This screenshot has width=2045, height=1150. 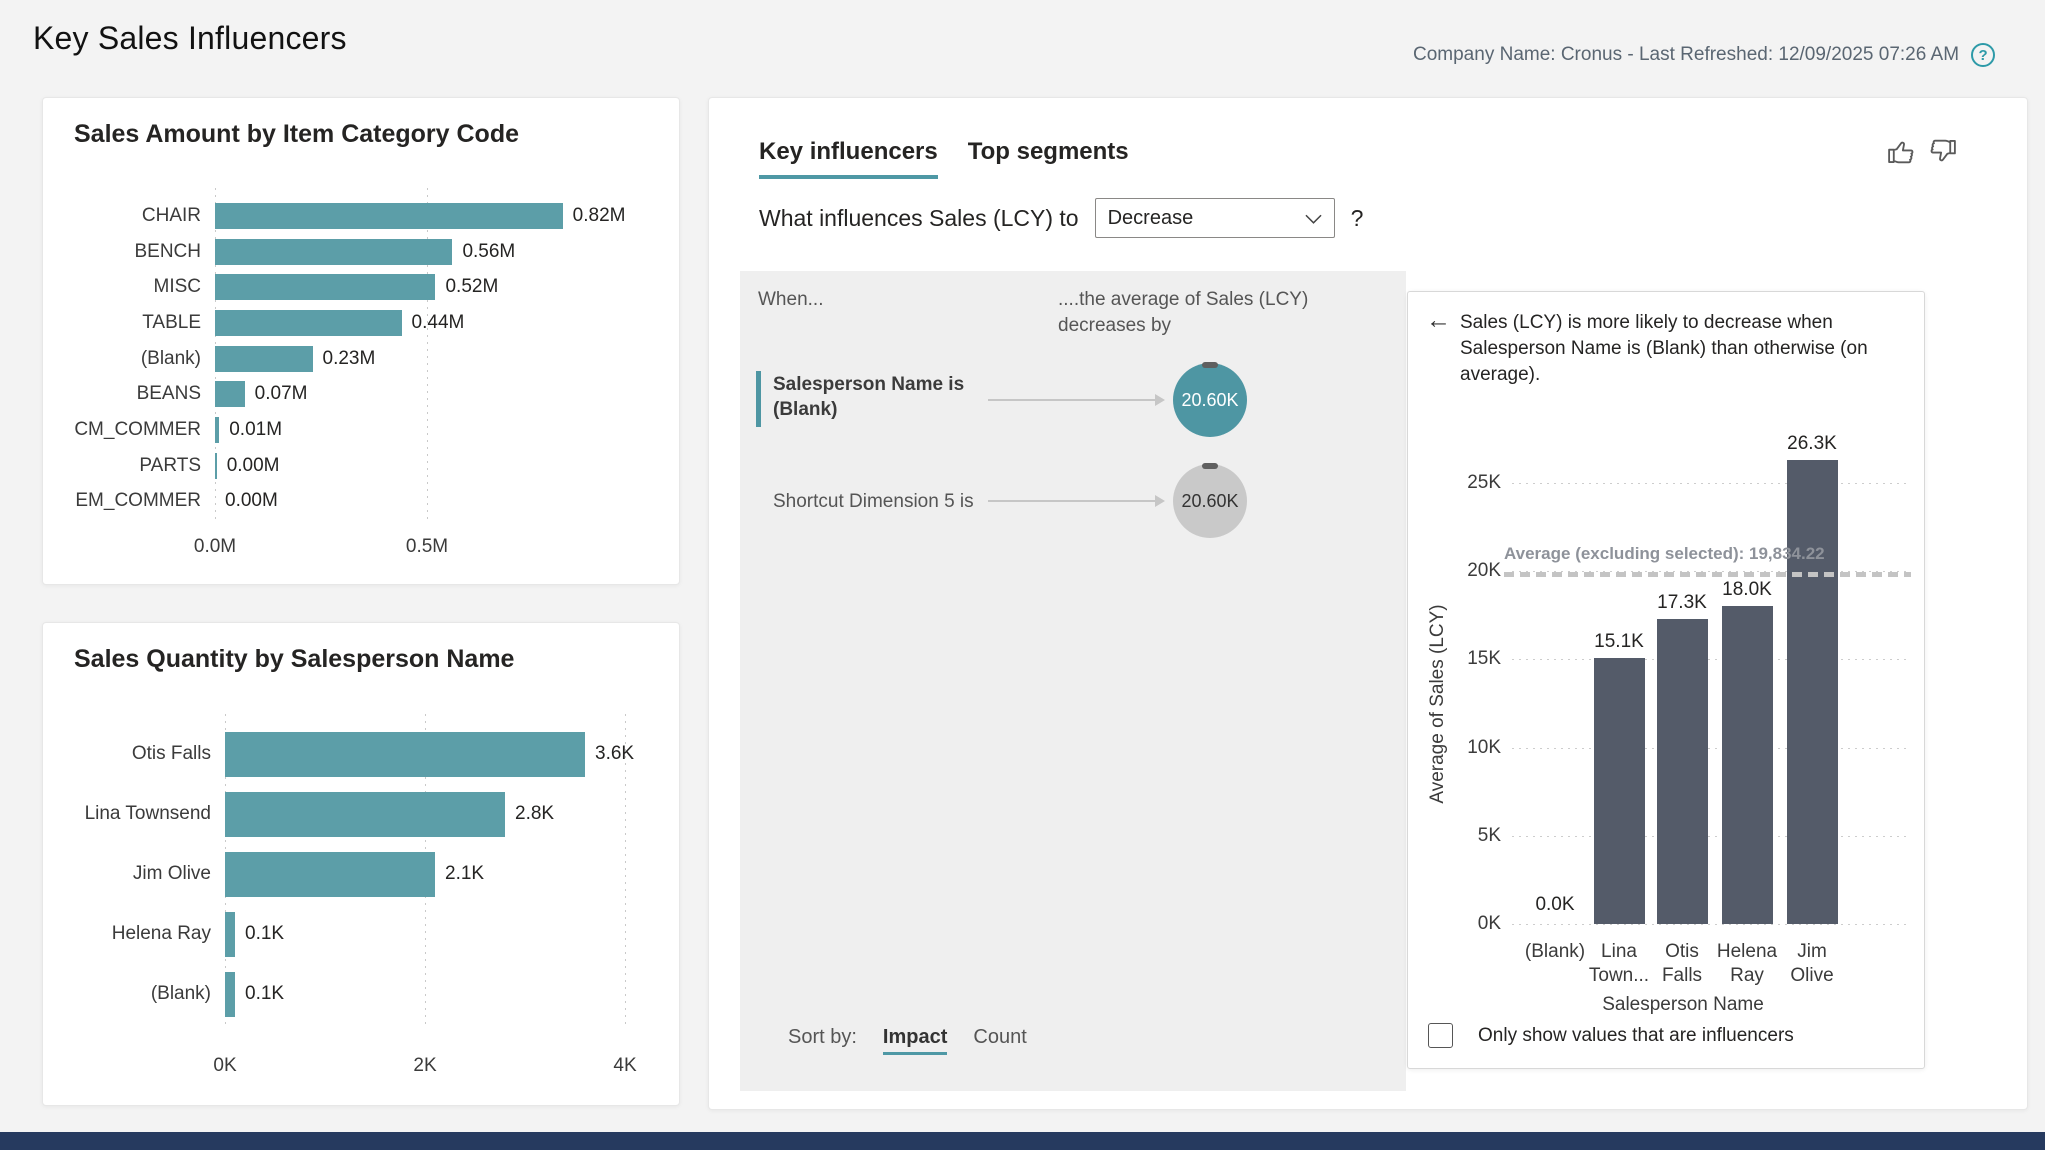 What do you see at coordinates (296, 134) in the screenshot?
I see `chart-title: Sales Amount by Item Category Code` at bounding box center [296, 134].